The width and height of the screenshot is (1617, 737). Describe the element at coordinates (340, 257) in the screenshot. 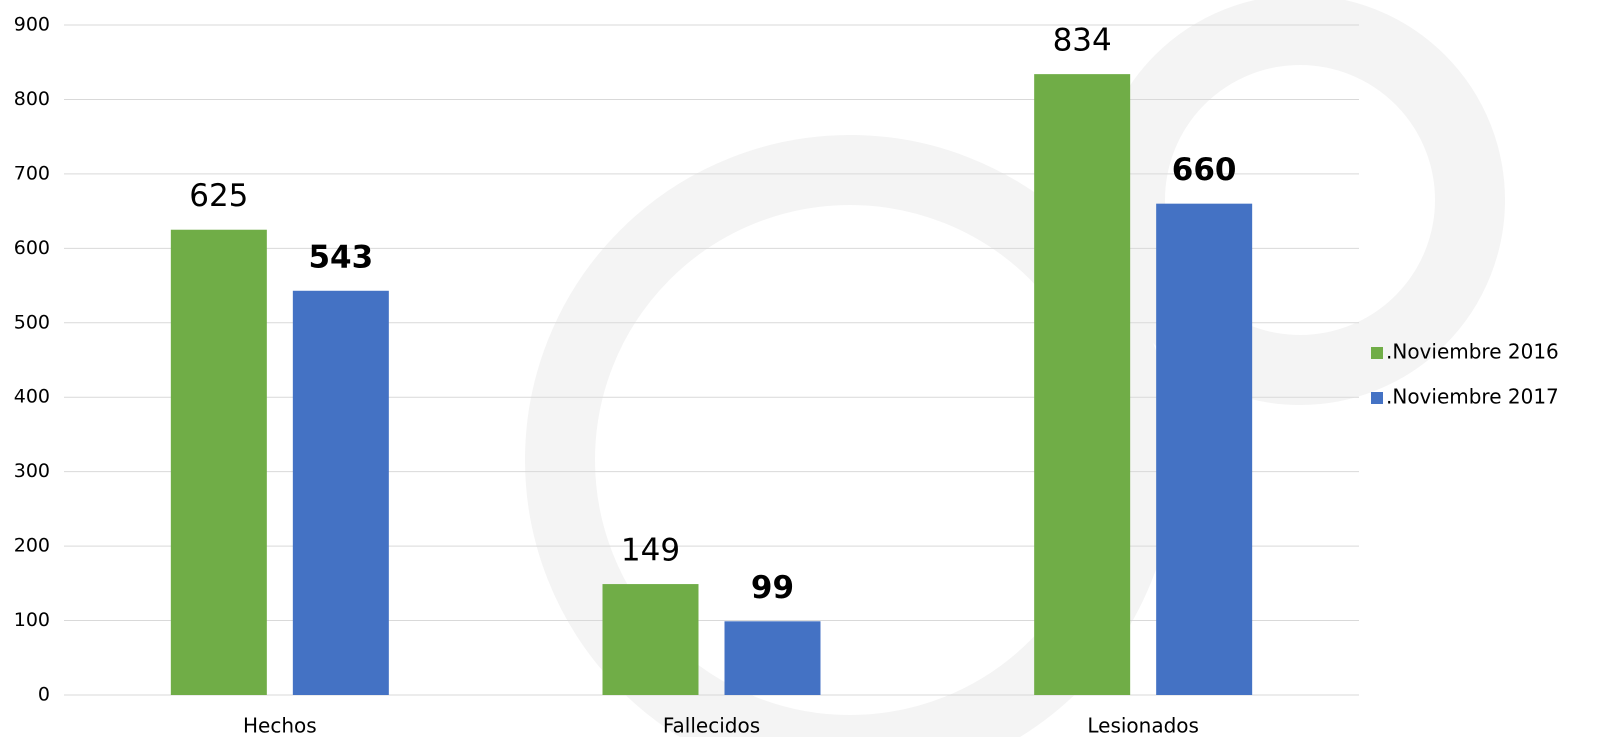

I see `value-label: 543` at that location.